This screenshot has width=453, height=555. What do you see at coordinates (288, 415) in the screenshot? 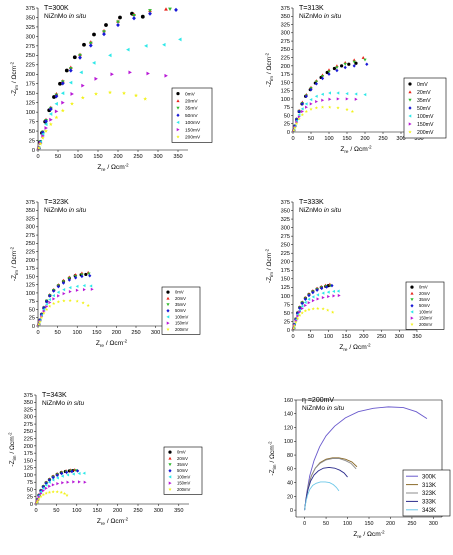
I see `y-tick-label: 140` at bounding box center [288, 415].